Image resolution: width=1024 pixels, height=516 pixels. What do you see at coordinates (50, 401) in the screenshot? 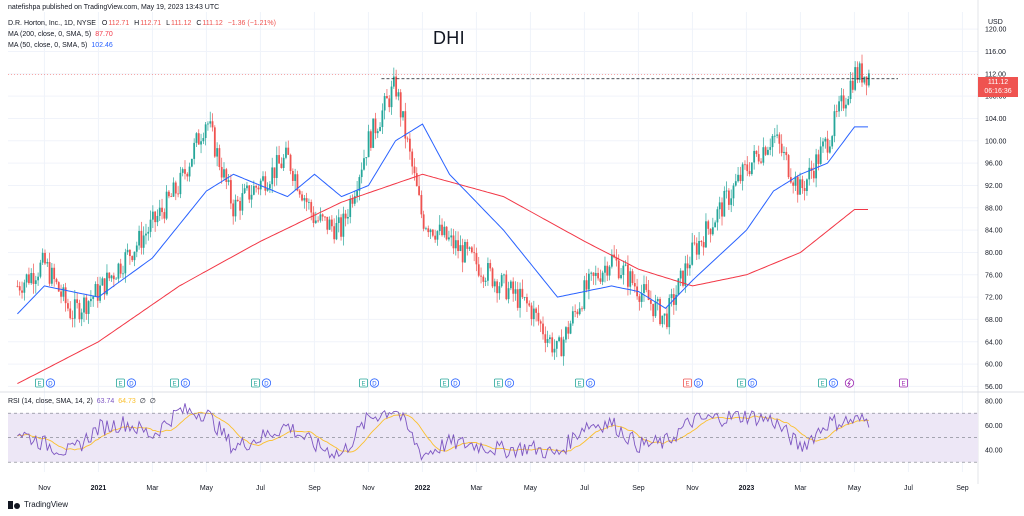
I see `rsi-label: RSI (14, close, SMA, 14, 2)` at bounding box center [50, 401].